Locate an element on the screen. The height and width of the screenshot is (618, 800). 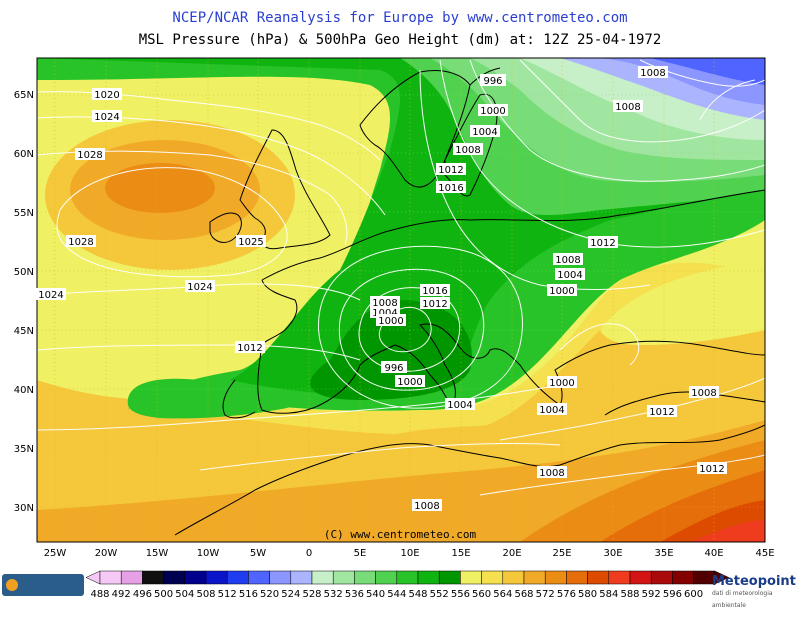
lon-label: 15W is located at coordinates (157, 553).